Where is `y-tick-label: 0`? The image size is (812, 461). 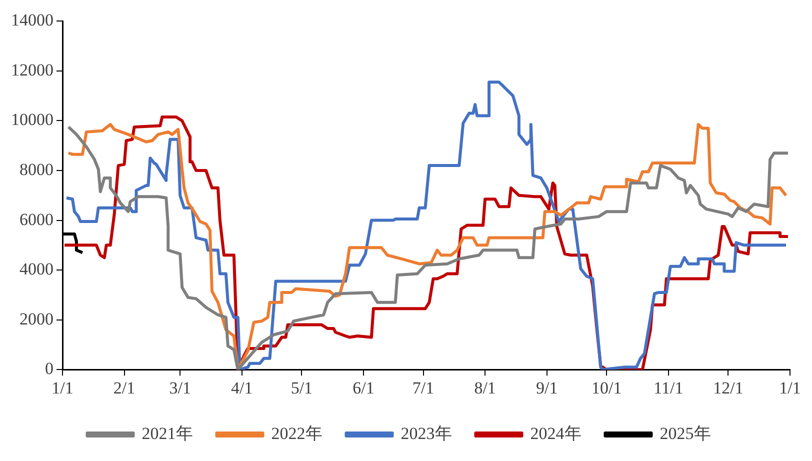
y-tick-label: 0 is located at coordinates (49, 368).